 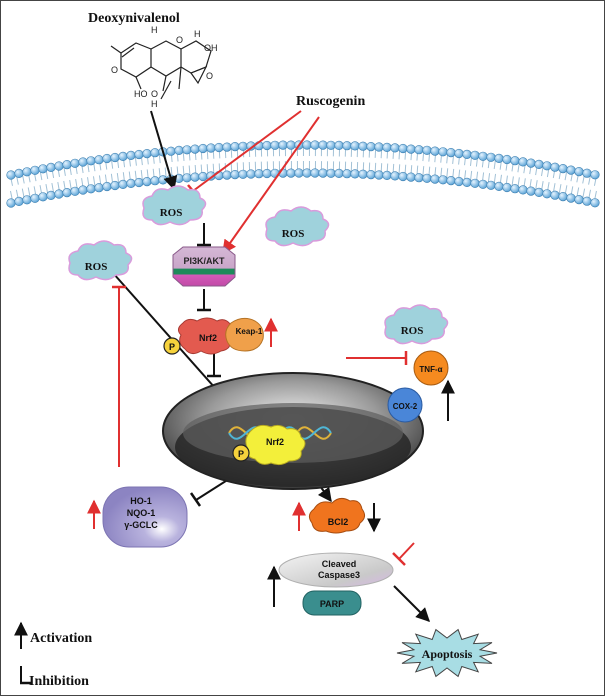 I want to click on membrane-outer-layer, so click(x=303, y=160).